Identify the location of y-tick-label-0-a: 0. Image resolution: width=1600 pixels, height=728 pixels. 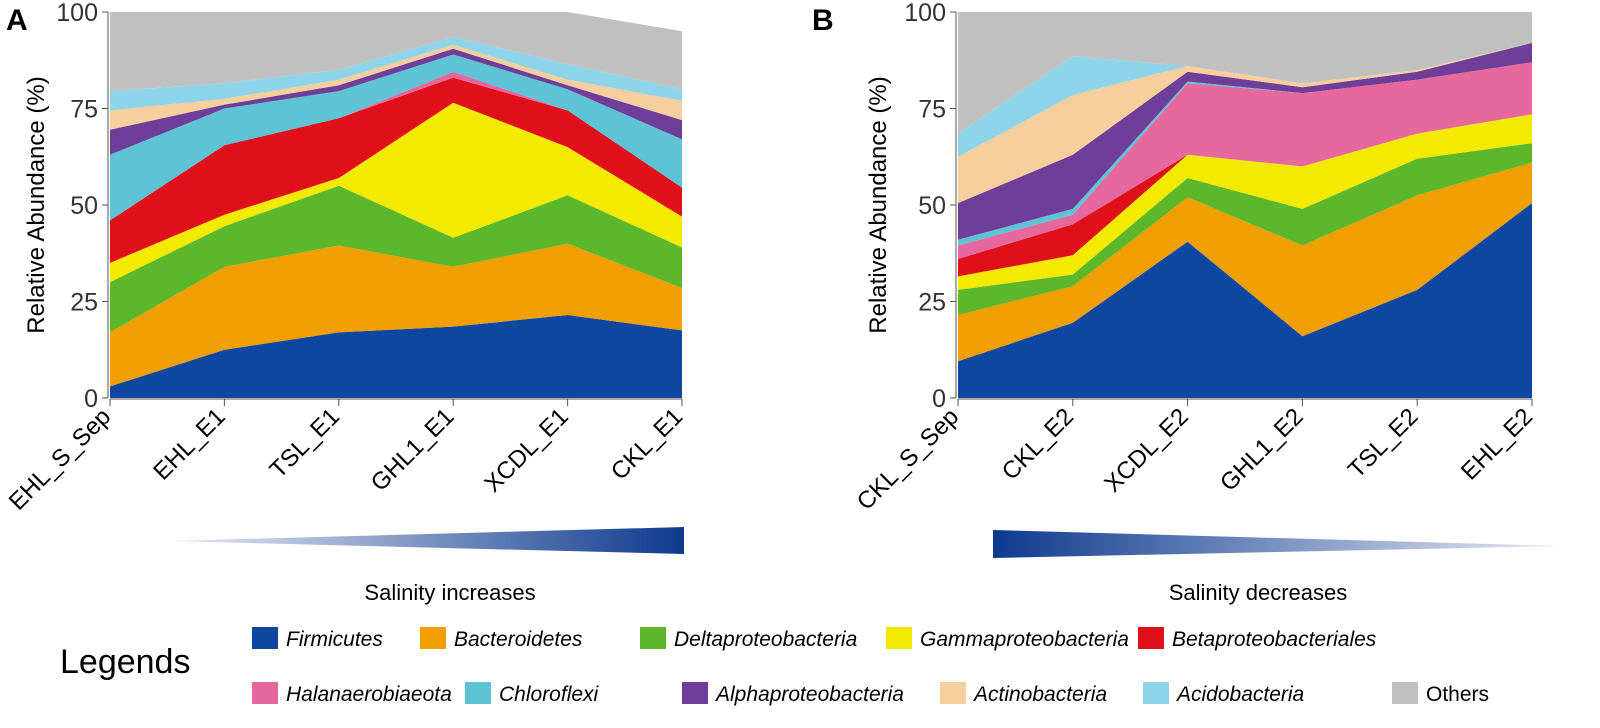
(91, 399).